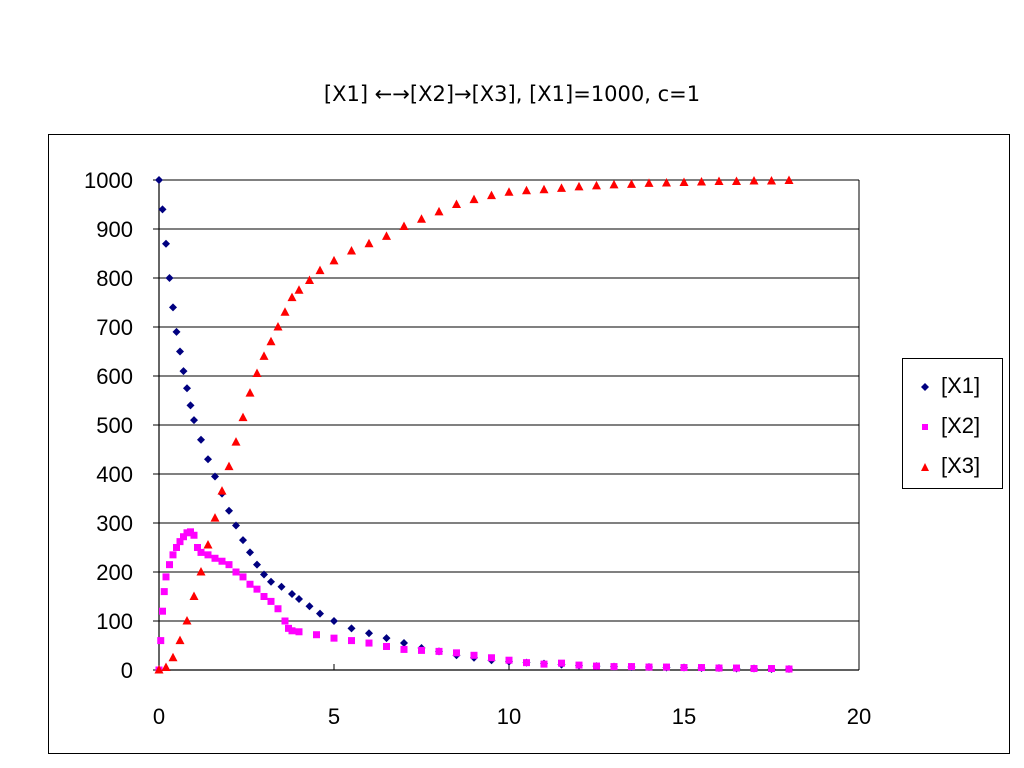 The image size is (1024, 768). I want to click on triangle-marker-icon, so click(925, 467).